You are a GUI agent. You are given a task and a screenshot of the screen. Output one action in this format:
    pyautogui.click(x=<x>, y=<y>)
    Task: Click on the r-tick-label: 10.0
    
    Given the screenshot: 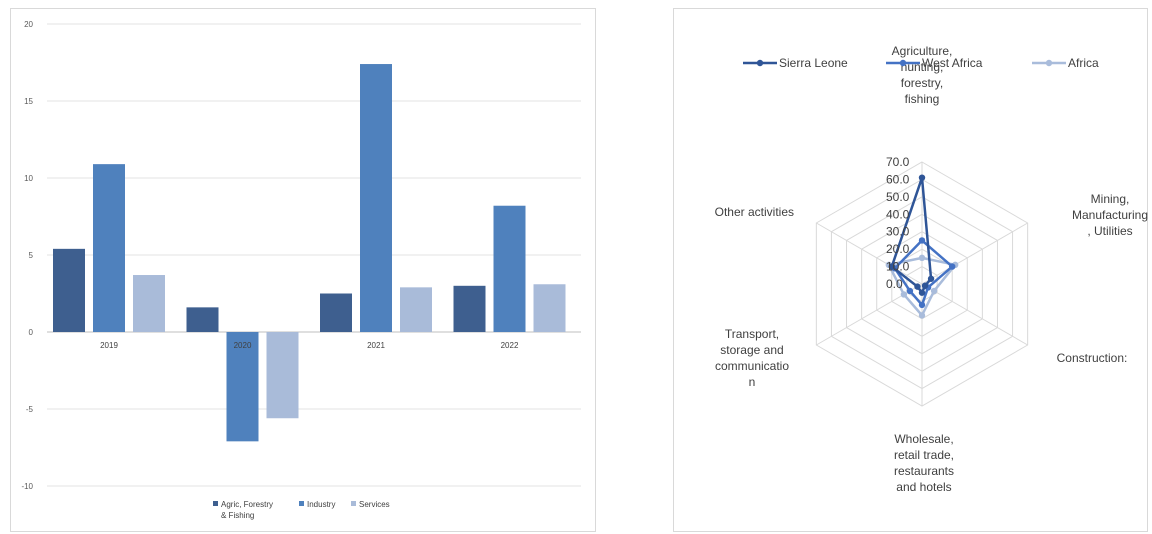 What is the action you would take?
    pyautogui.click(x=898, y=267)
    